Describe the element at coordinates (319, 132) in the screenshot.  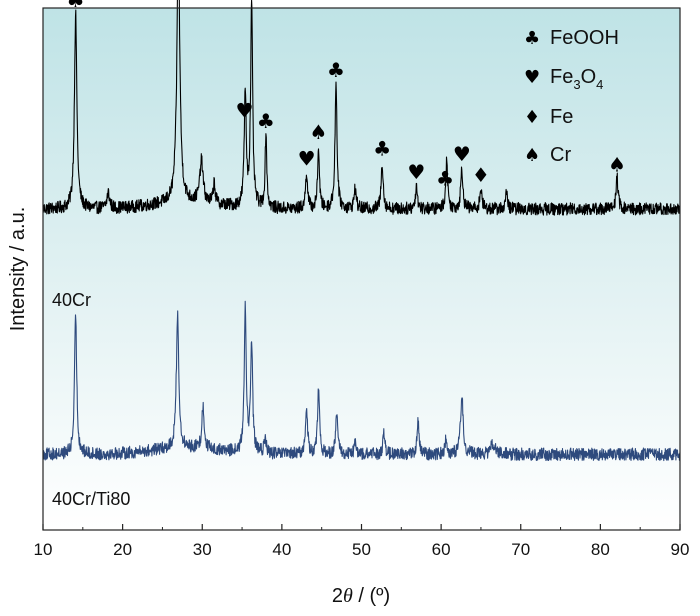
I see `peak-marker-cr-6: ♠` at that location.